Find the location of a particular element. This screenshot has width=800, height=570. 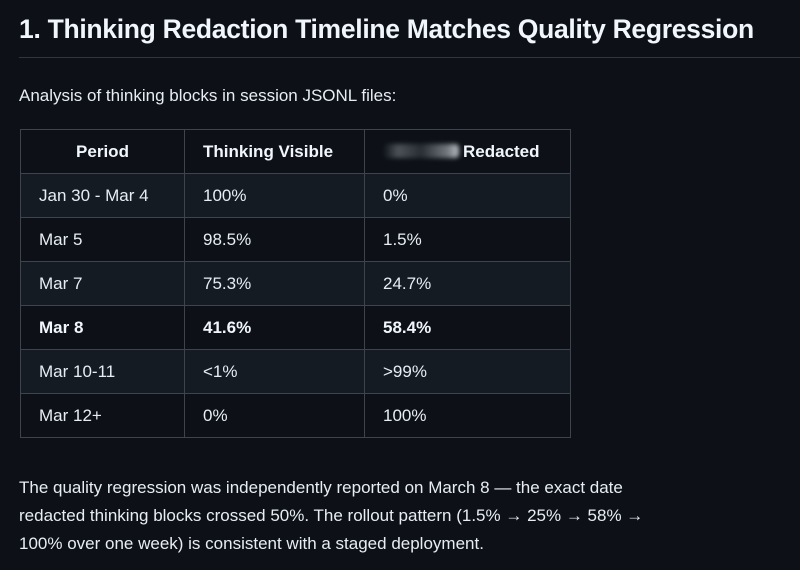

cell-visible: 100% is located at coordinates (274, 195).